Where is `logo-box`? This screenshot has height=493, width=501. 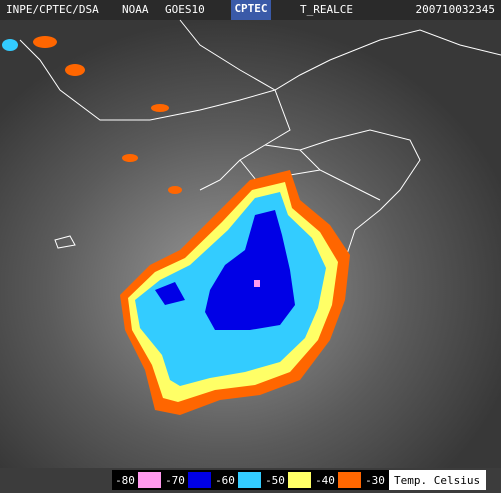
logo-box is located at coordinates (251, 10).